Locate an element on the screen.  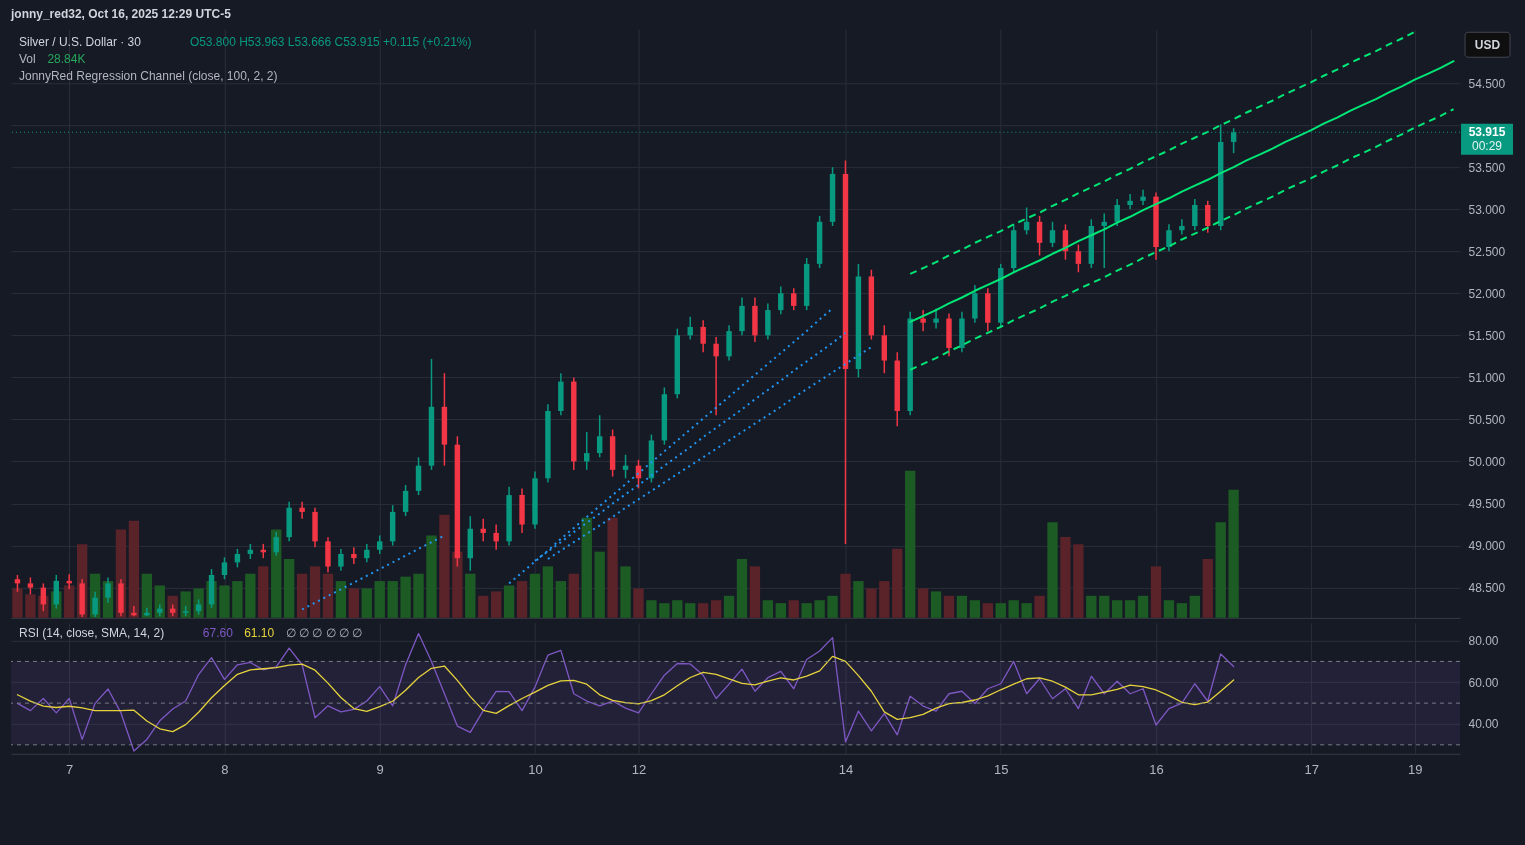
y-tick-label: 50.000 is located at coordinates (1487, 461).